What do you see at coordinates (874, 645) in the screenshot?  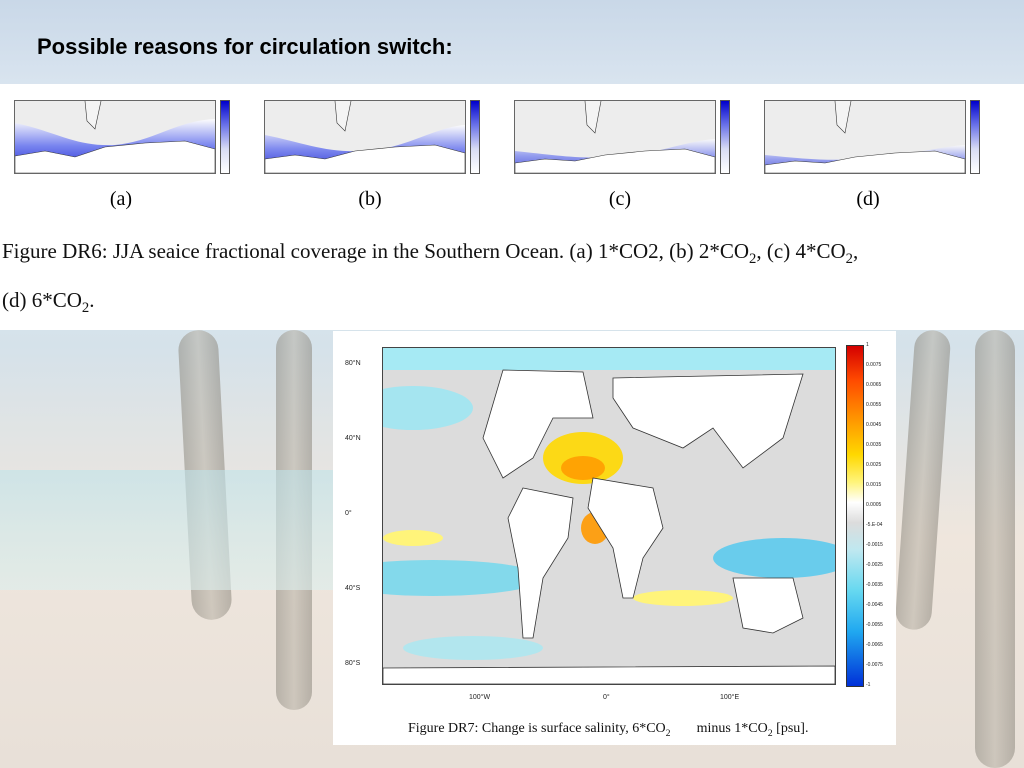 I see `colorbar-tick-label: -0.0065` at bounding box center [874, 645].